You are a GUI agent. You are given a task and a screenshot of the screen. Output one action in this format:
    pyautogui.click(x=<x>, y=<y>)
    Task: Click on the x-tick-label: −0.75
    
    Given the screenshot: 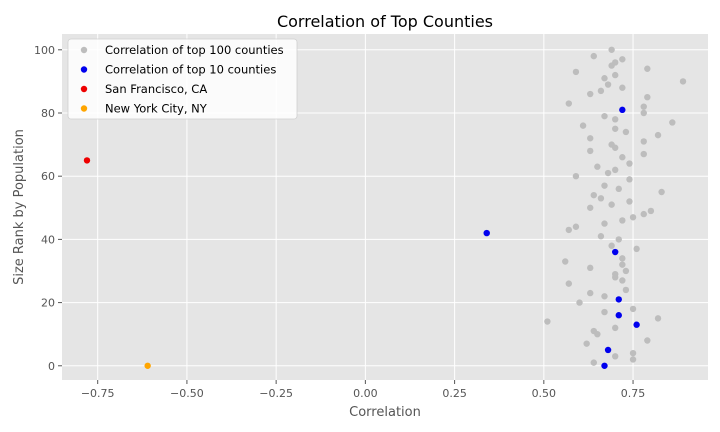 What is the action you would take?
    pyautogui.click(x=98, y=393)
    